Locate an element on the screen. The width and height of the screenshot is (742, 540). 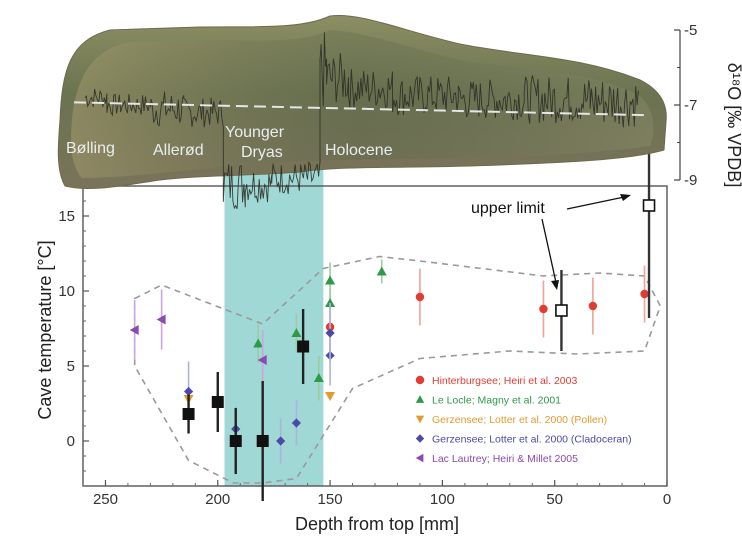
isotope-tick-label: -7 is located at coordinates (690, 105).